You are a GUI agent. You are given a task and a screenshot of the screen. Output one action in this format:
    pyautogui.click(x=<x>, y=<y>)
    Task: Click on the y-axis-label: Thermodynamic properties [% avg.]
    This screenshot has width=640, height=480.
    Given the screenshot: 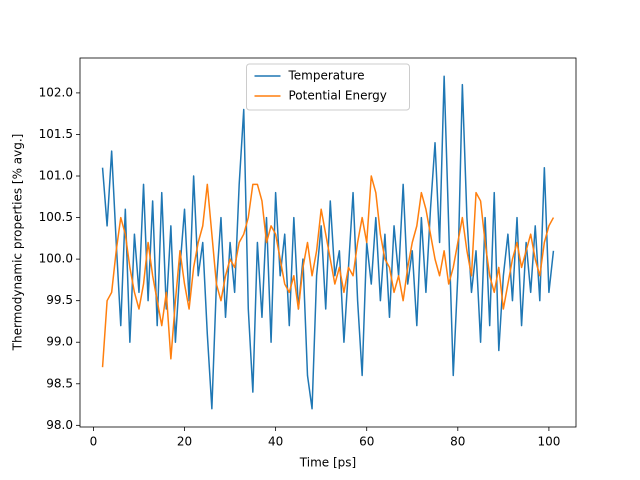 What is the action you would take?
    pyautogui.click(x=18, y=243)
    